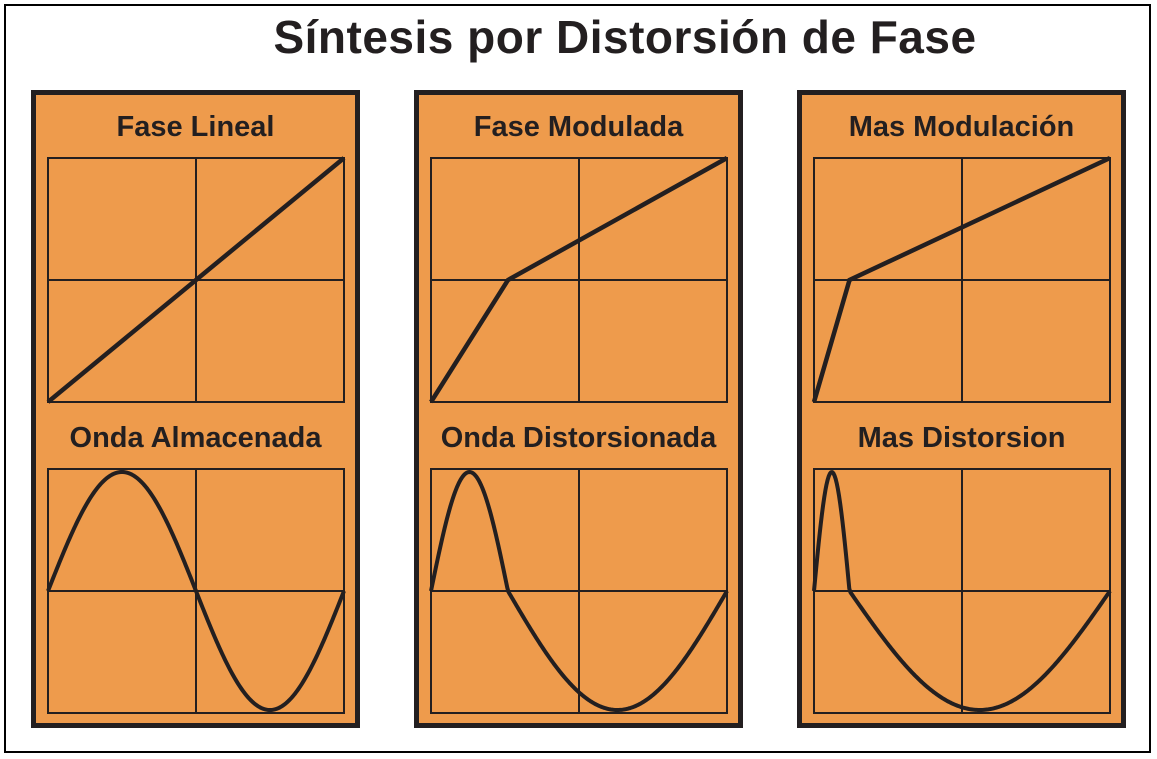 This screenshot has width=1157, height=759. What do you see at coordinates (625, 37) in the screenshot?
I see `page-title: Síntesis por Distorsión de Fase` at bounding box center [625, 37].